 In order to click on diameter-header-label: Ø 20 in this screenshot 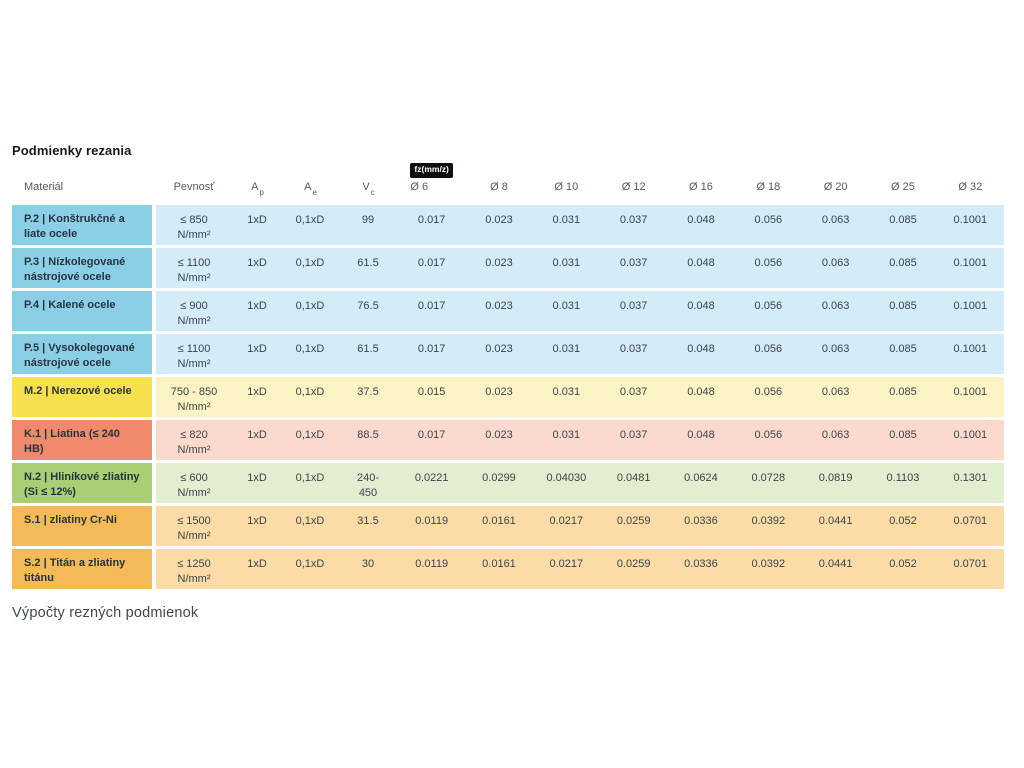, I will do `click(835, 186)`.